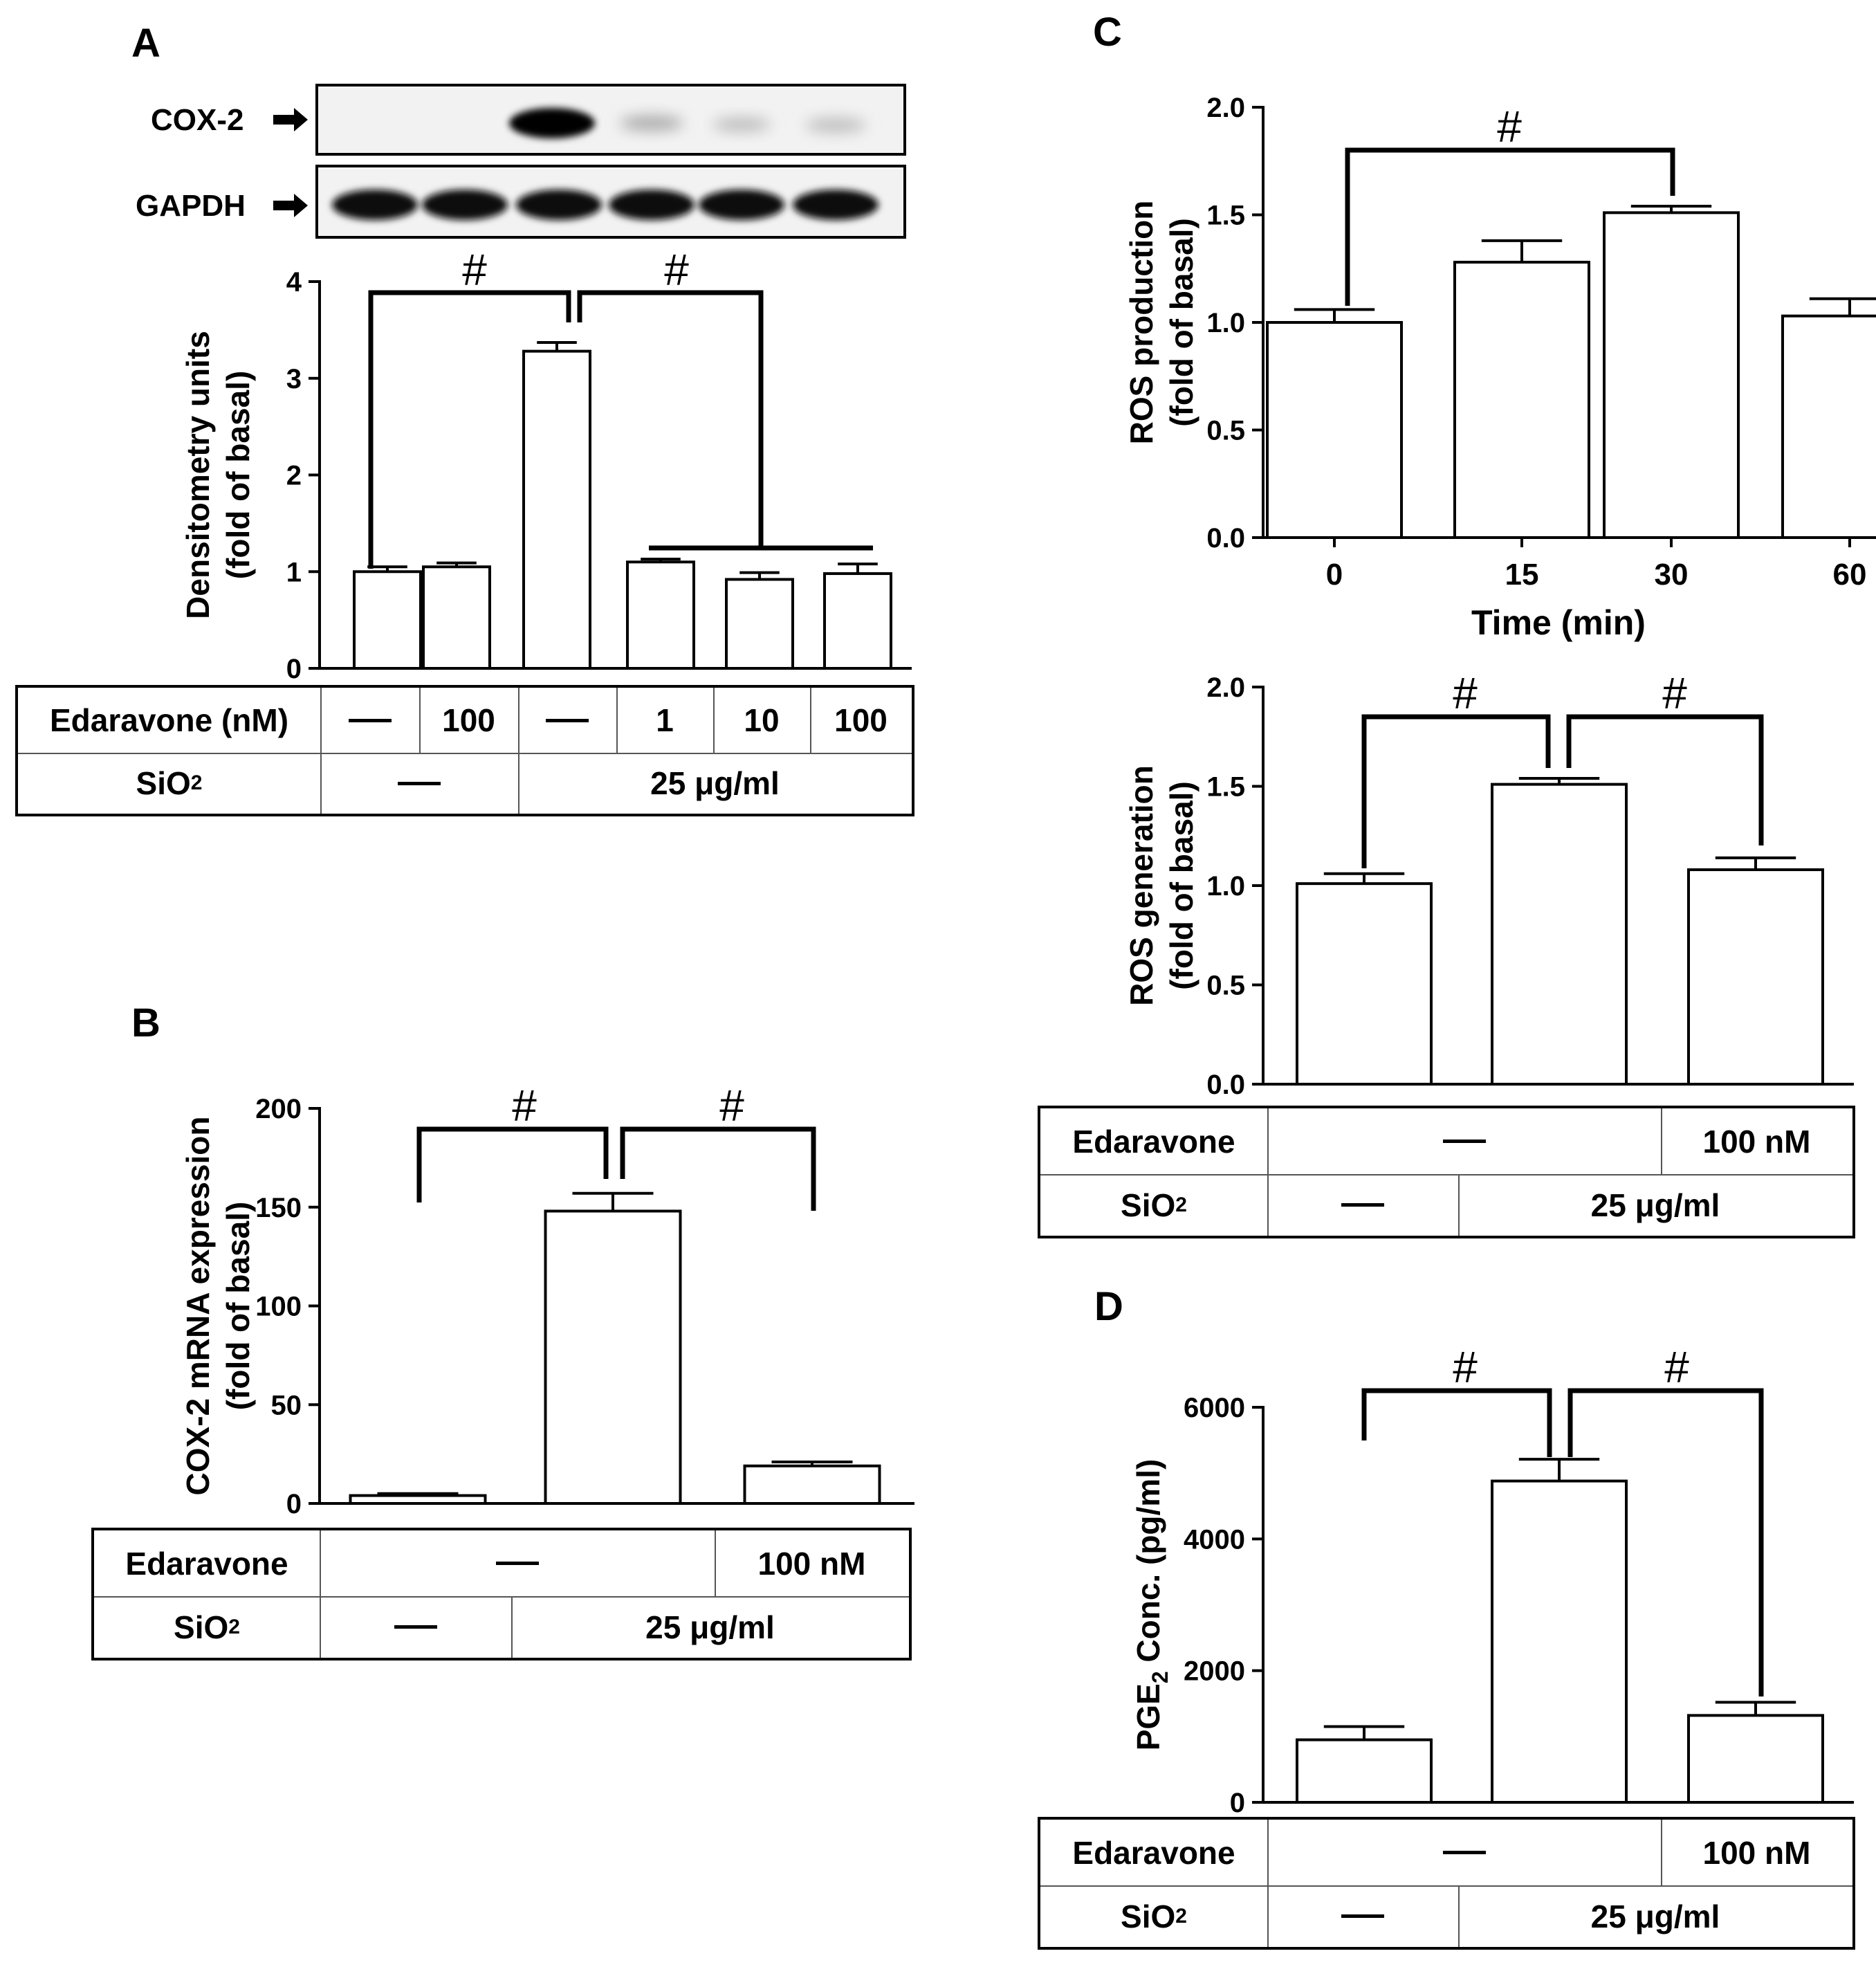 This screenshot has width=1876, height=1967. I want to click on treatment-table-c: Edaravone 100 nM SiO 2 25 μg/ml, so click(1447, 1172).